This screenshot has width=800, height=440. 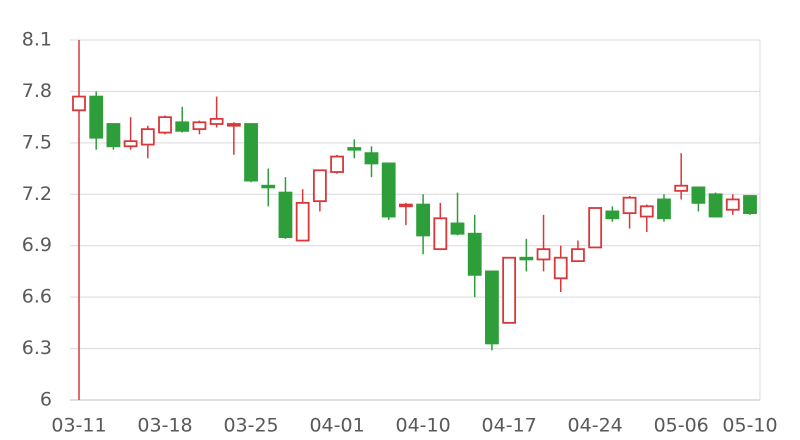 I want to click on y-tick-label: 7.2, so click(x=37, y=194).